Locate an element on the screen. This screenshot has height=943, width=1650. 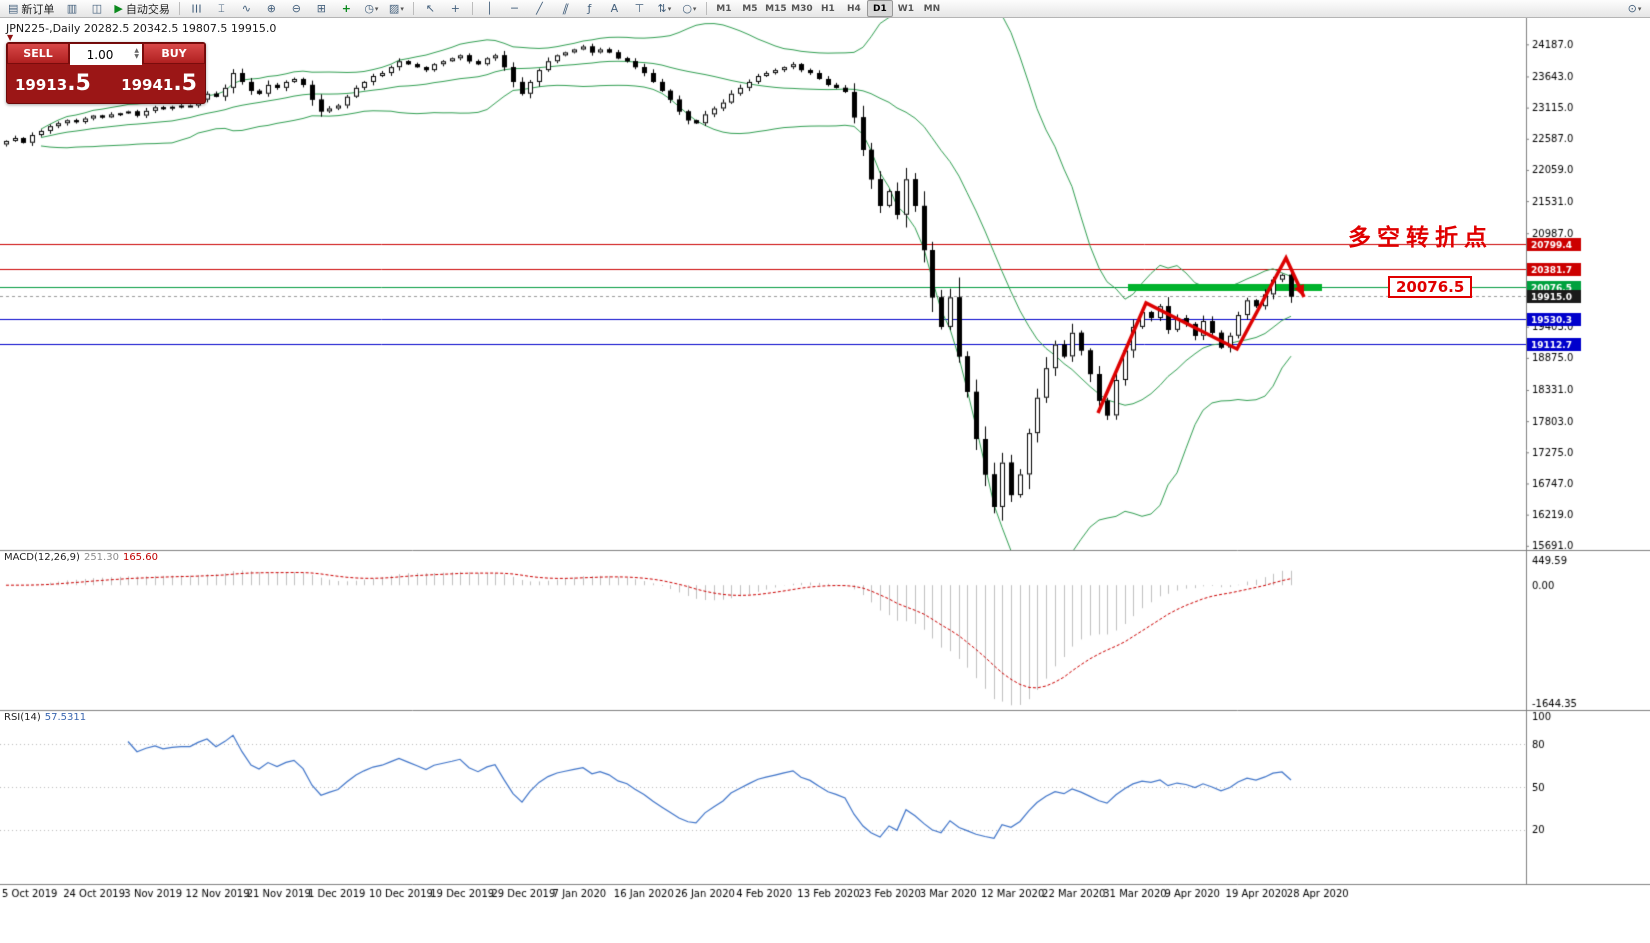
one-click-trading-panel: SELL ▲ ▼ BUY 19913 .5 19941 .5 is located at coordinates (106, 73).